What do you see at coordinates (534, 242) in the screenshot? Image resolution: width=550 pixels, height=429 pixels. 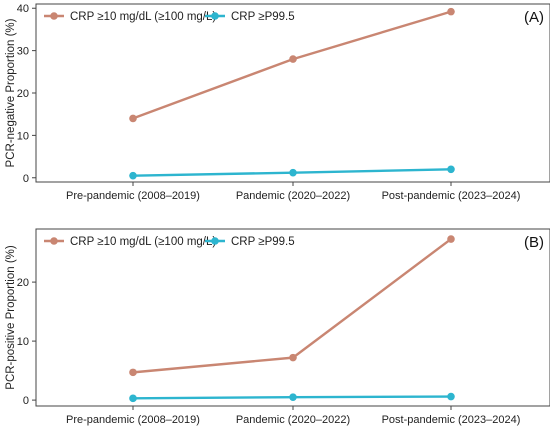 I see `panel-label: (B)` at bounding box center [534, 242].